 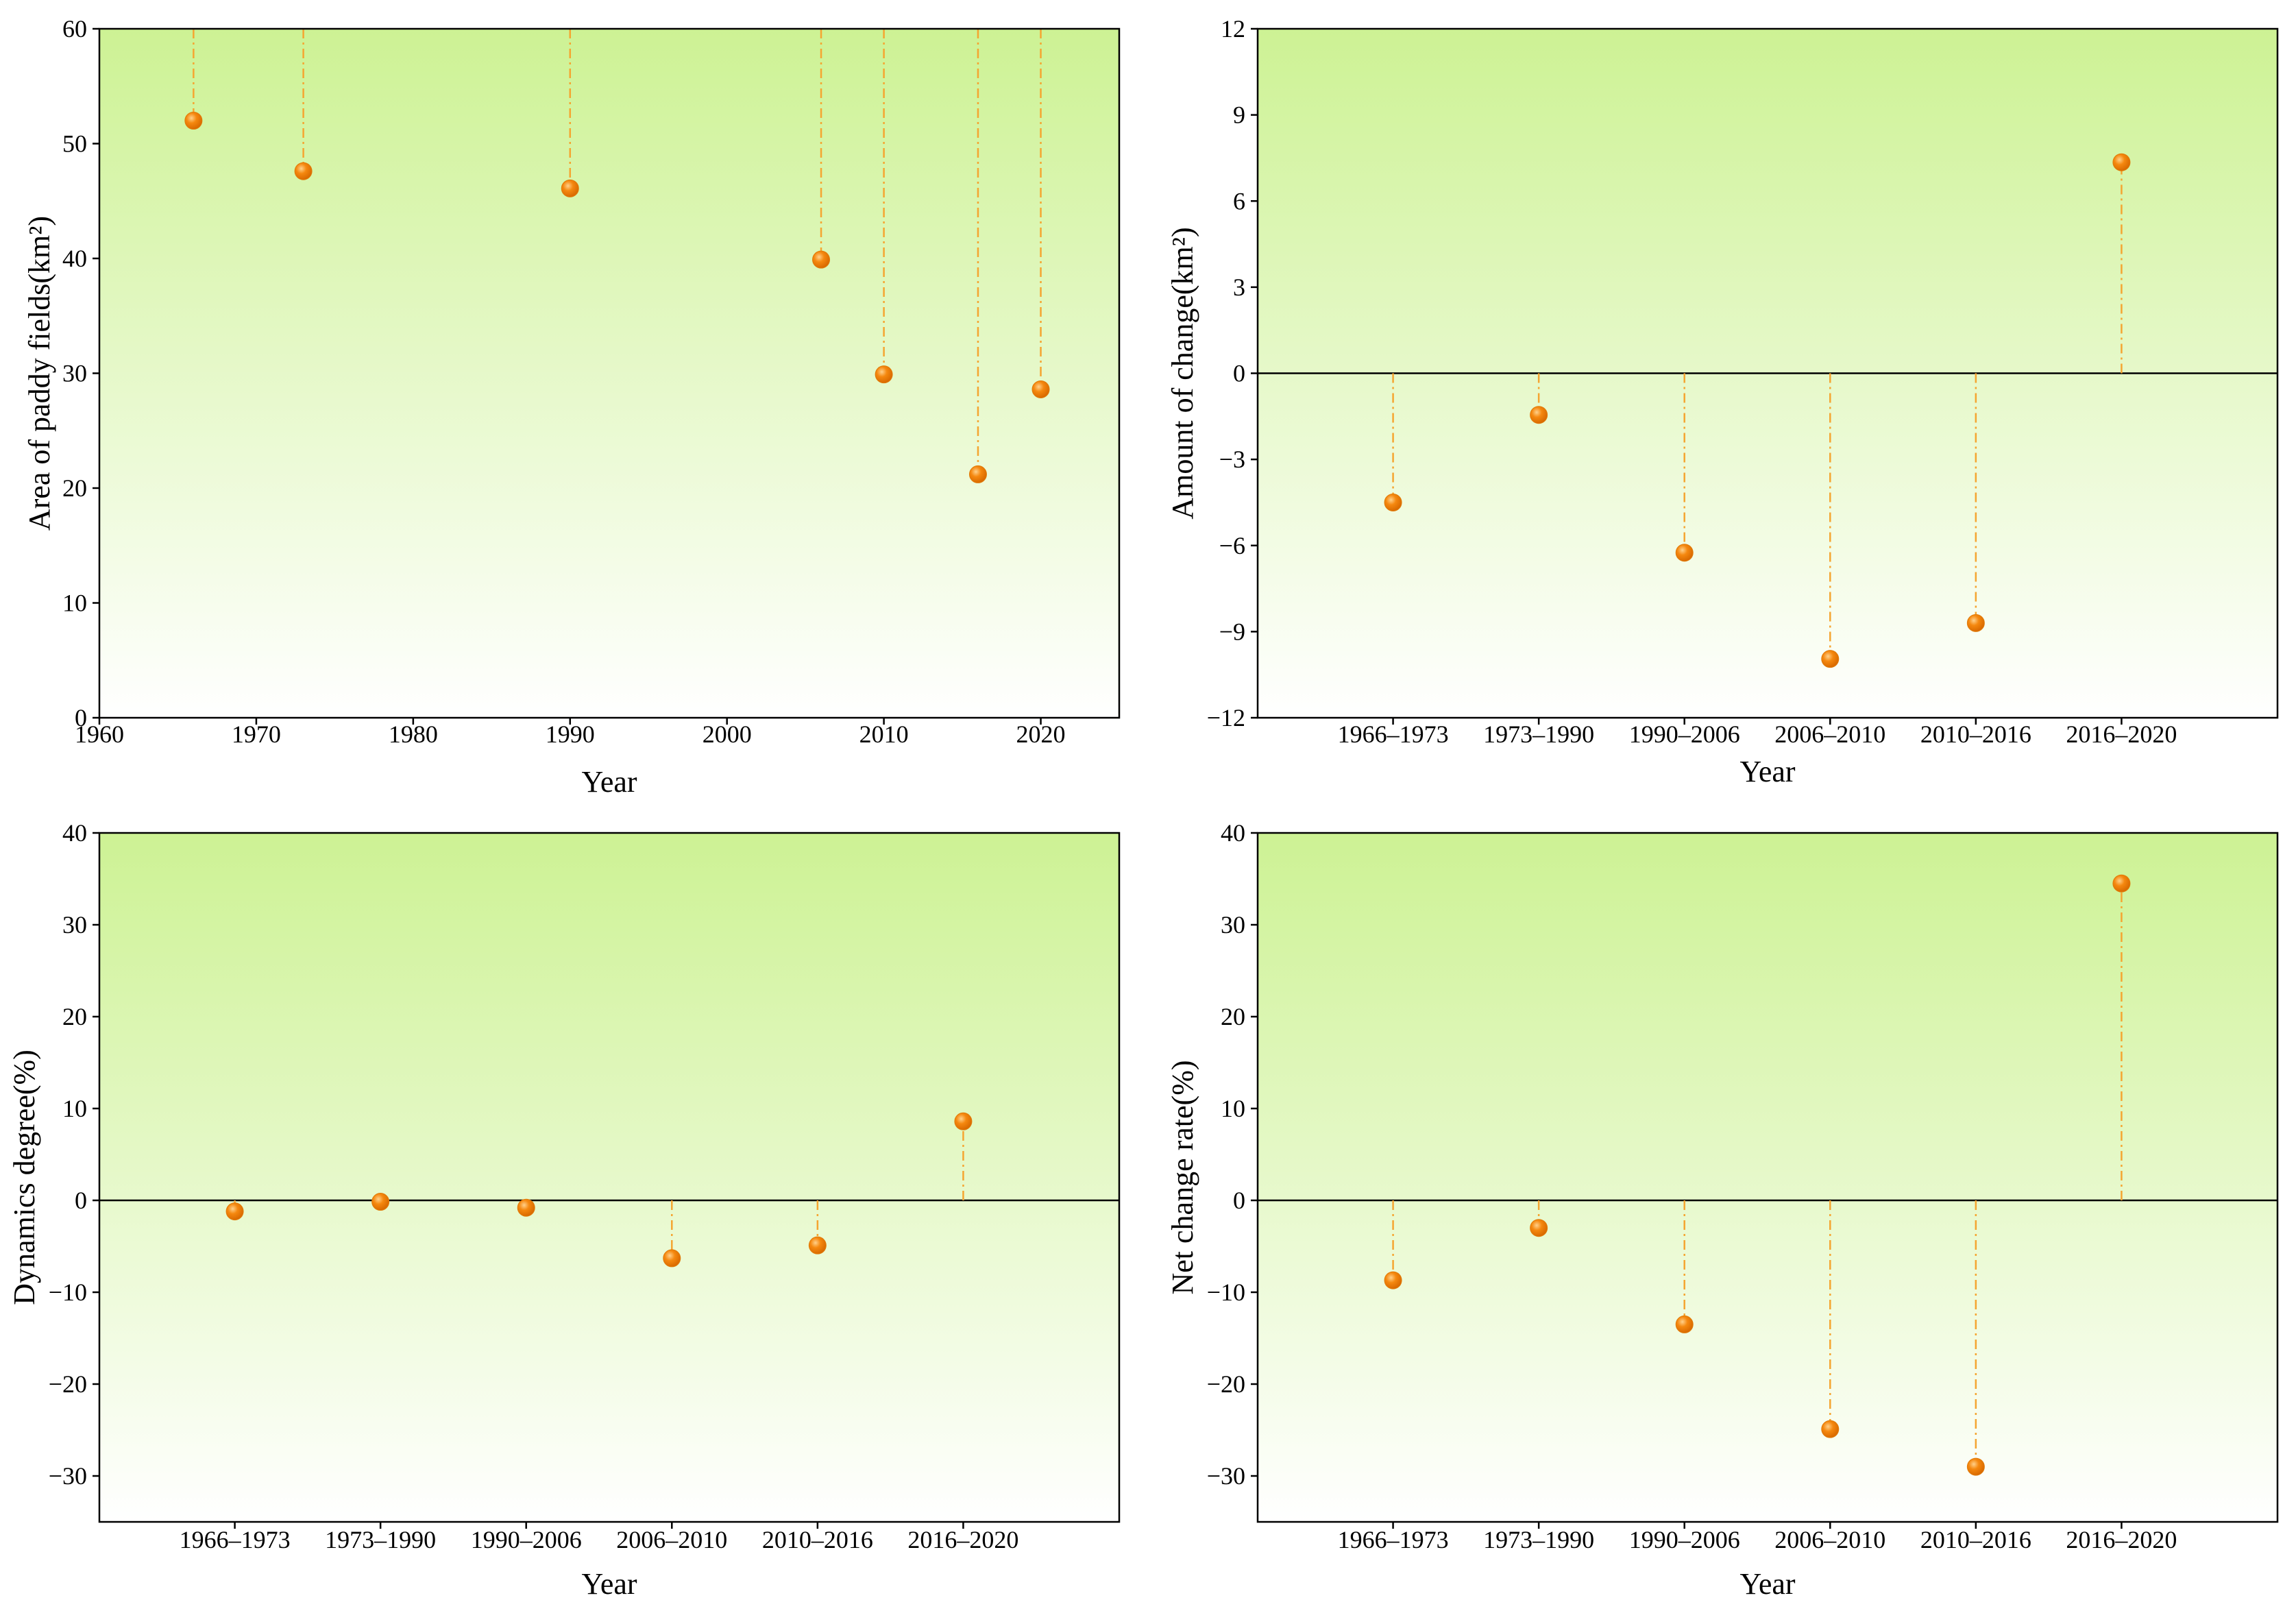 I want to click on y-axis-title: Area of paddy fields(km²), so click(x=39, y=373).